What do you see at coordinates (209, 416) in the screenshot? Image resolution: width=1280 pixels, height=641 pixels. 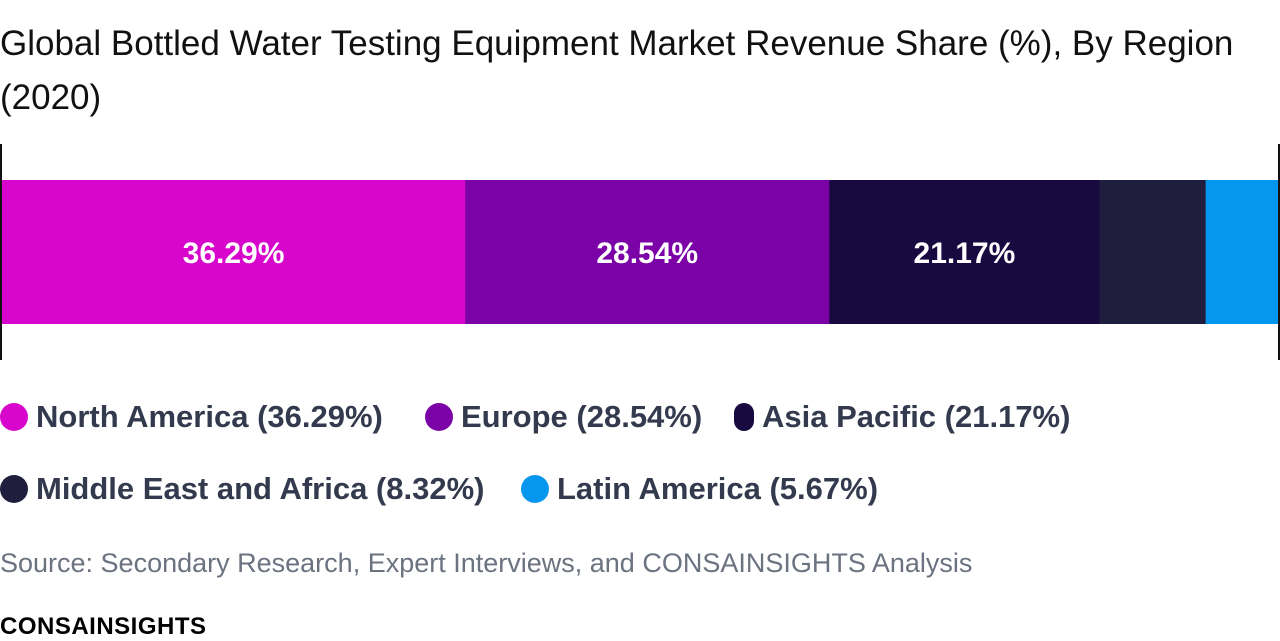 I see `legend-label-north-america: North America (36.29%)` at bounding box center [209, 416].